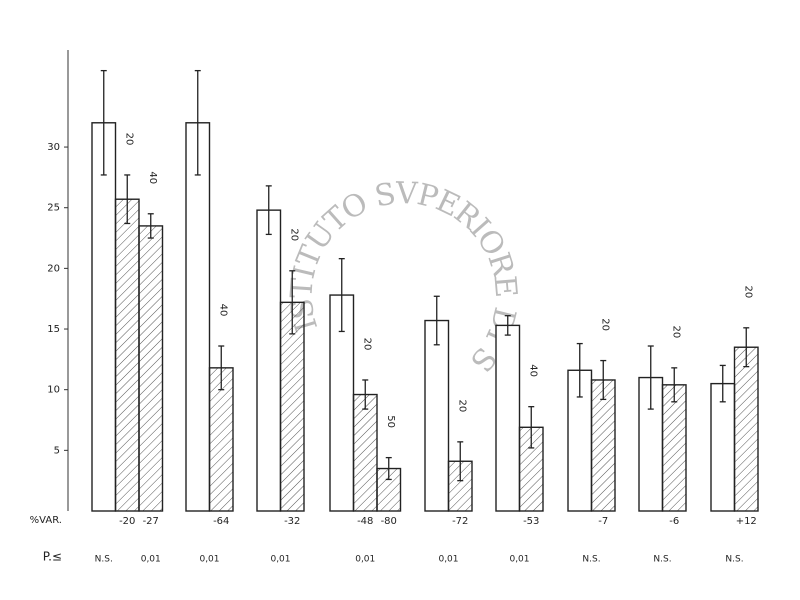 The width and height of the screenshot is (800, 600). What do you see at coordinates (221, 521) in the screenshot?
I see `pct-var-label: -64` at bounding box center [221, 521].